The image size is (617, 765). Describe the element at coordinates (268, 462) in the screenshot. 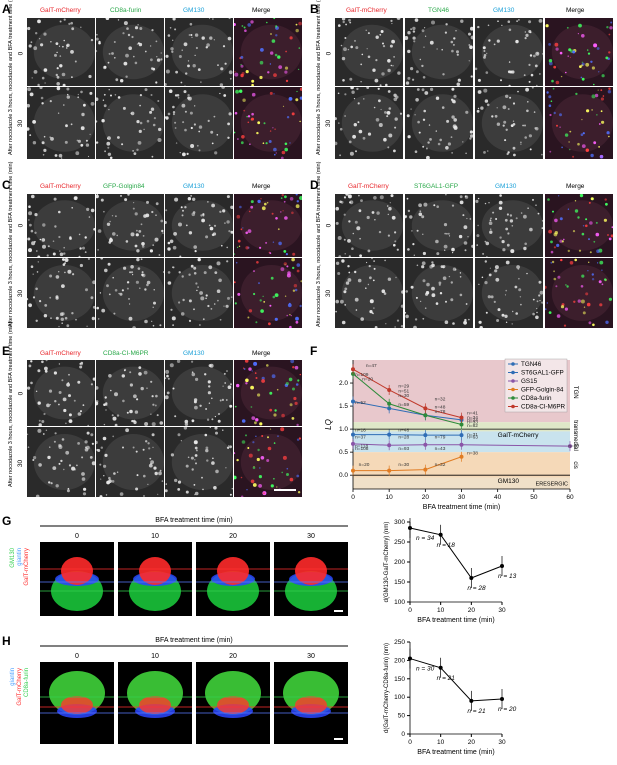

I see `merge-tile` at that location.